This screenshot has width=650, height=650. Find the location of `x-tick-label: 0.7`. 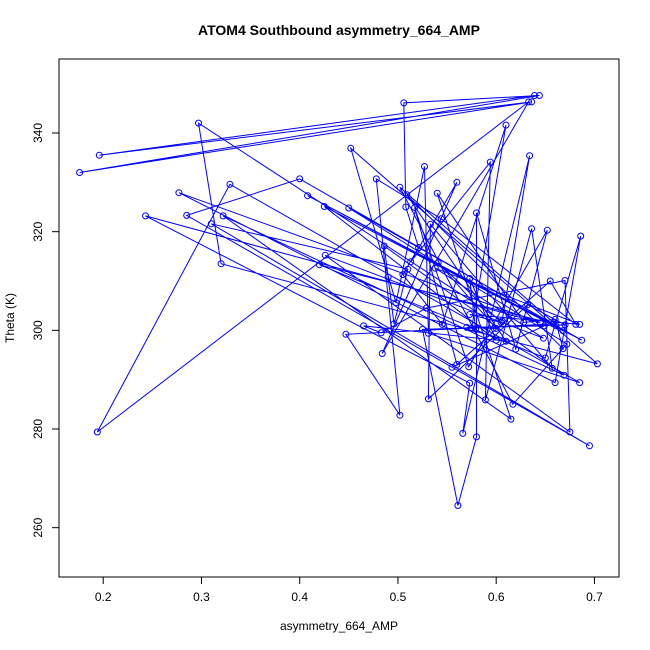

x-tick-label: 0.7 is located at coordinates (594, 597).